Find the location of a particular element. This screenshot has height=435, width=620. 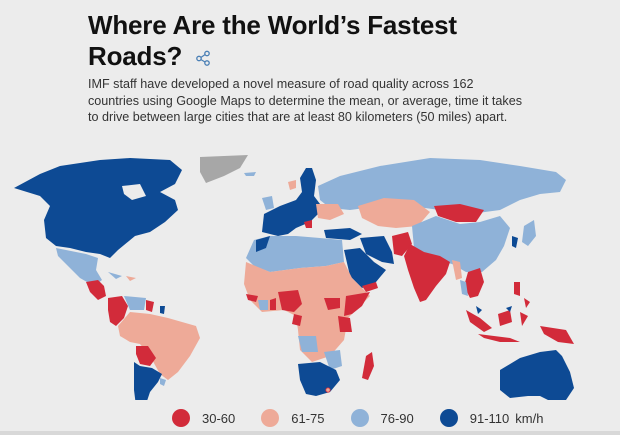

region-southern-africa is located at coordinates (319, 379).